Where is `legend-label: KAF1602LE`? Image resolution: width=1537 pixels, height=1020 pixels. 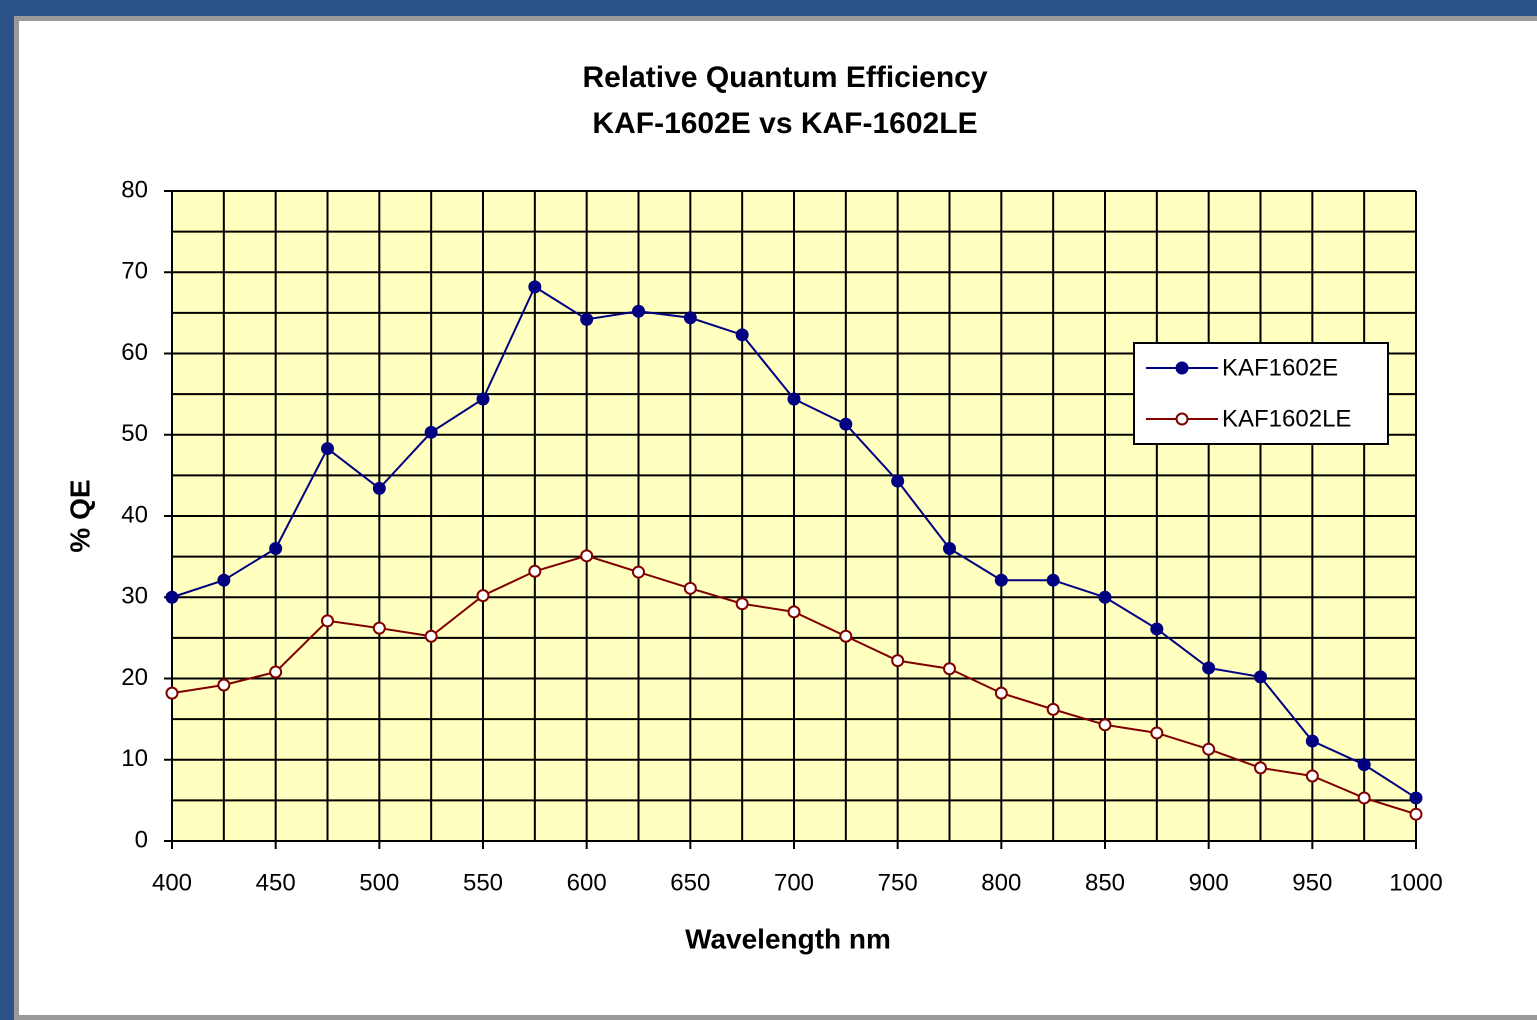 legend-label: KAF1602LE is located at coordinates (1286, 418).